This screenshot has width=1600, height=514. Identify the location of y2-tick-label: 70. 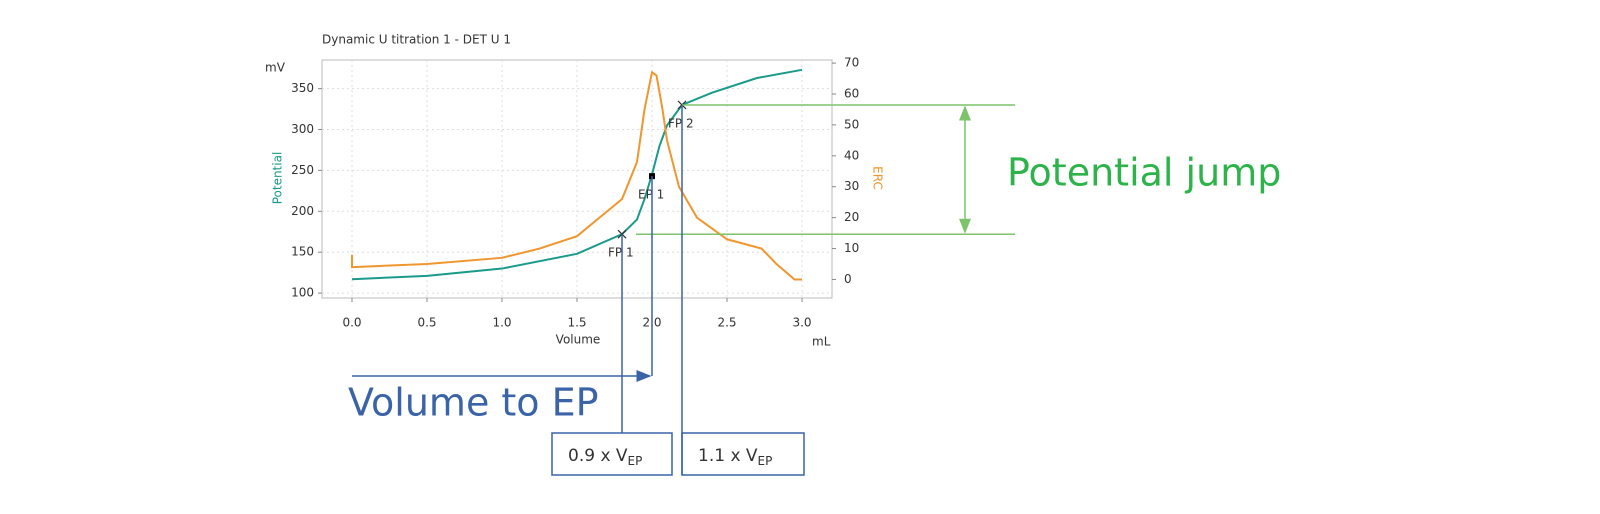
(851, 63).